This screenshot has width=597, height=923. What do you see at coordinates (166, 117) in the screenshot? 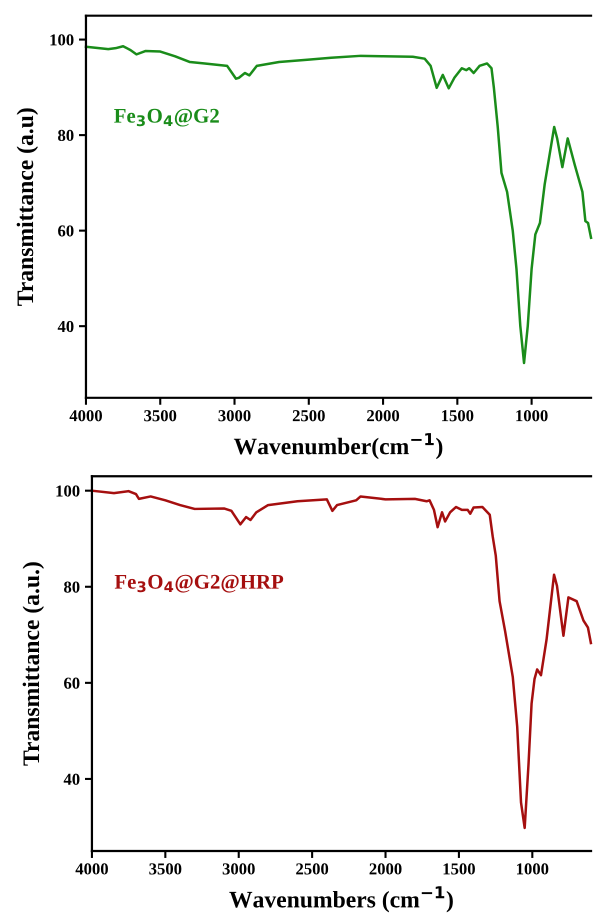
I see `series-label: Fe$_{3}$O$_{4}$@G2` at bounding box center [166, 117].